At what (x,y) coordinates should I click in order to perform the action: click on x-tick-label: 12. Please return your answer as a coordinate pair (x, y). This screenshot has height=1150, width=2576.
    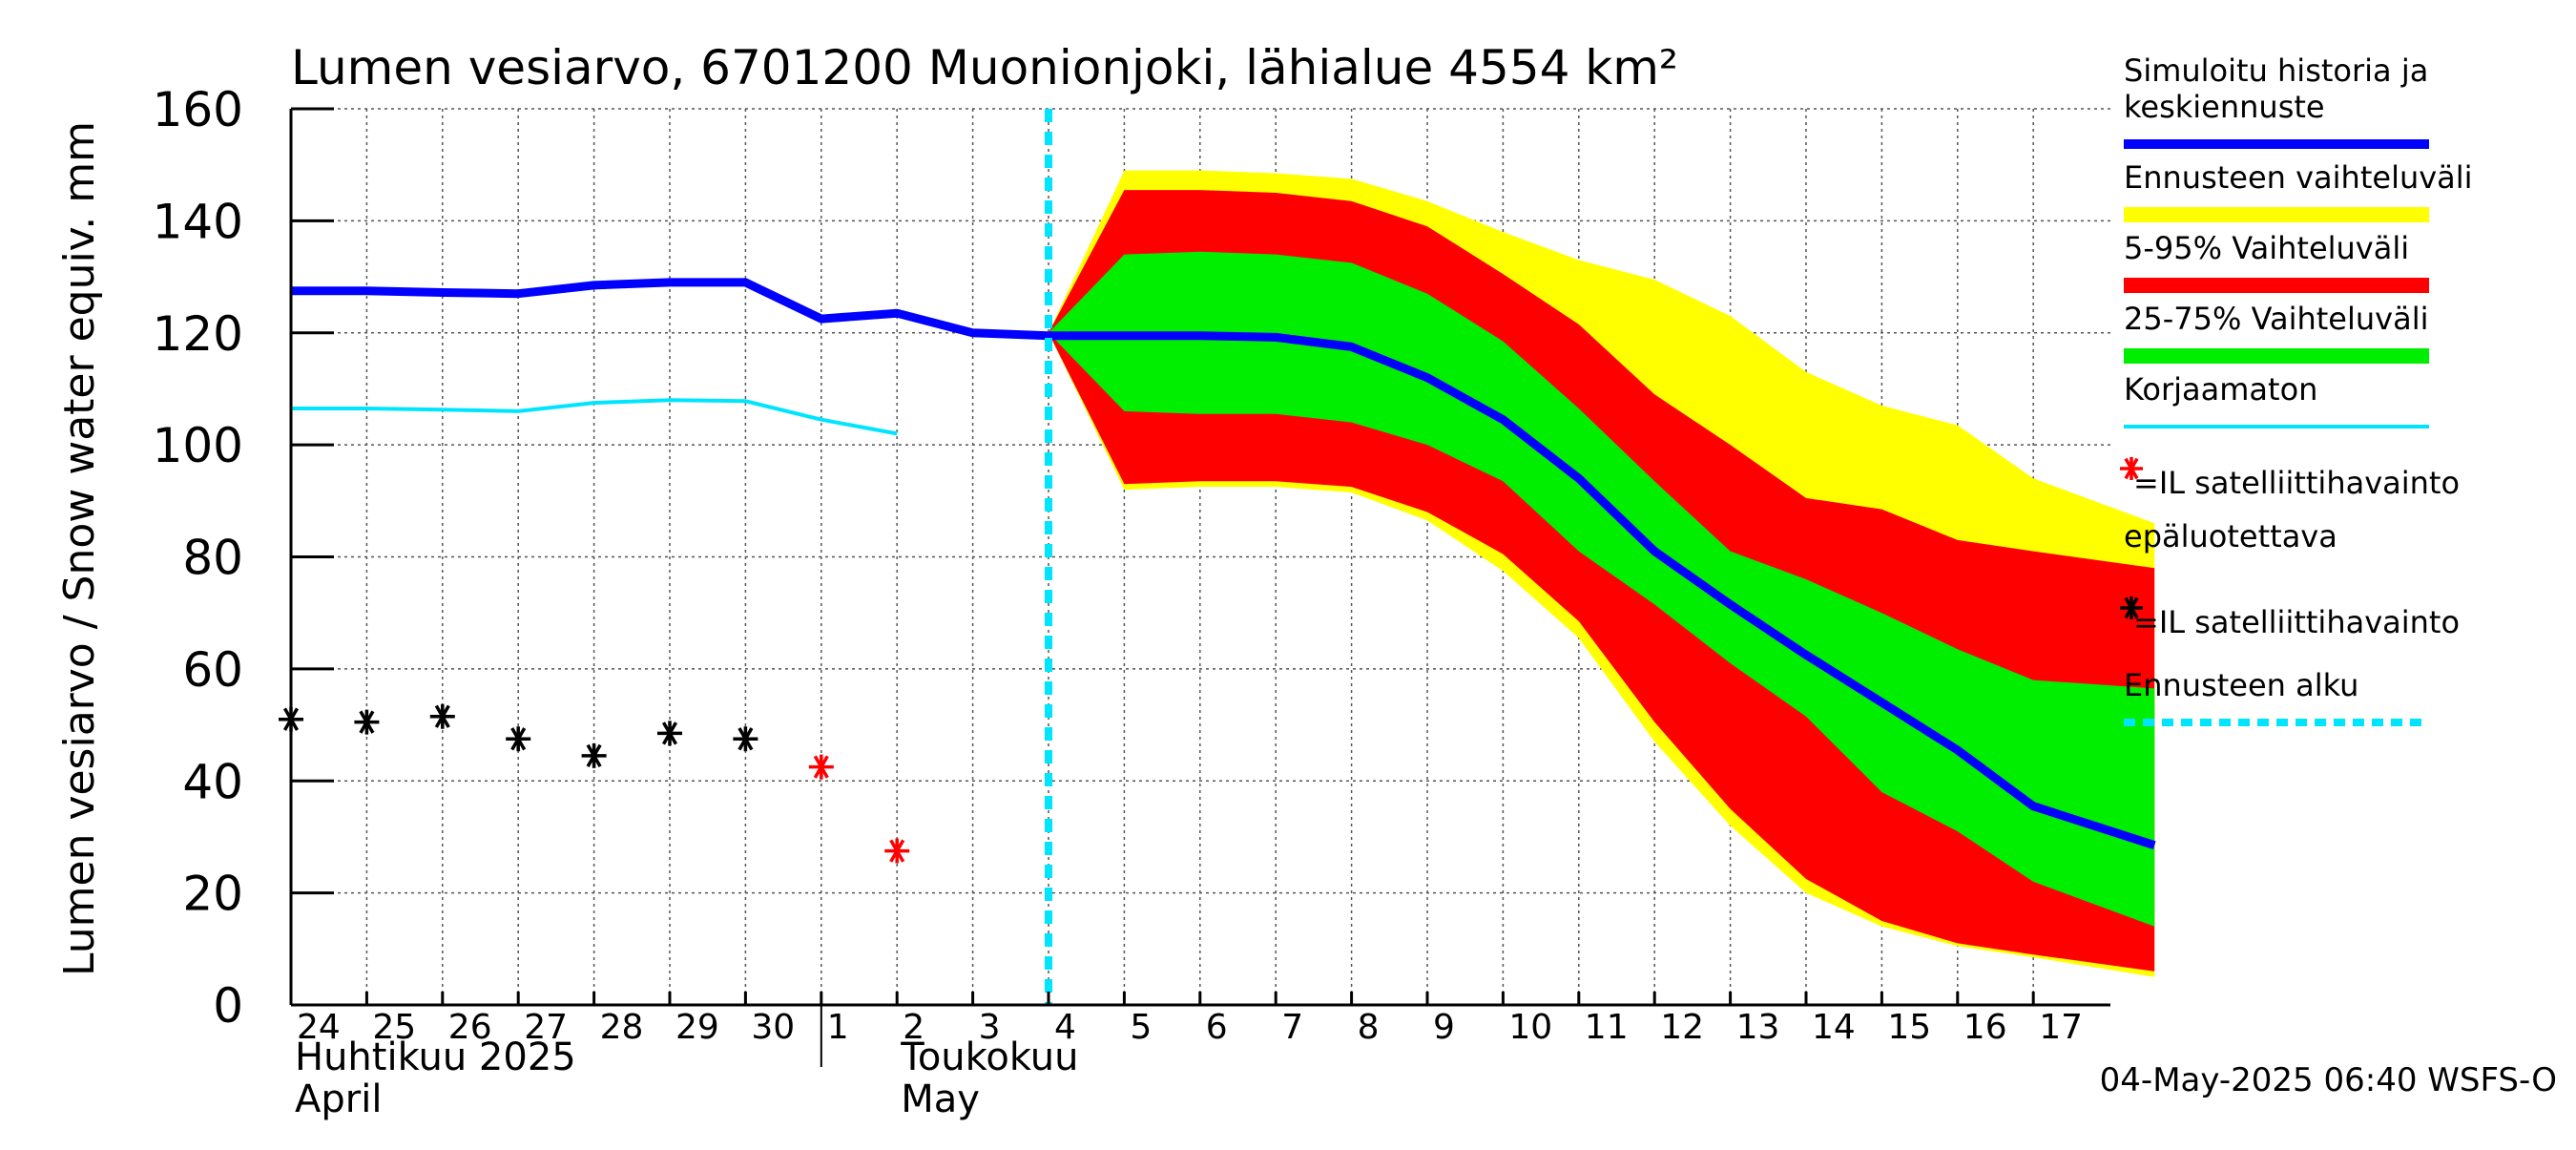
    Looking at the image, I should click on (1682, 1027).